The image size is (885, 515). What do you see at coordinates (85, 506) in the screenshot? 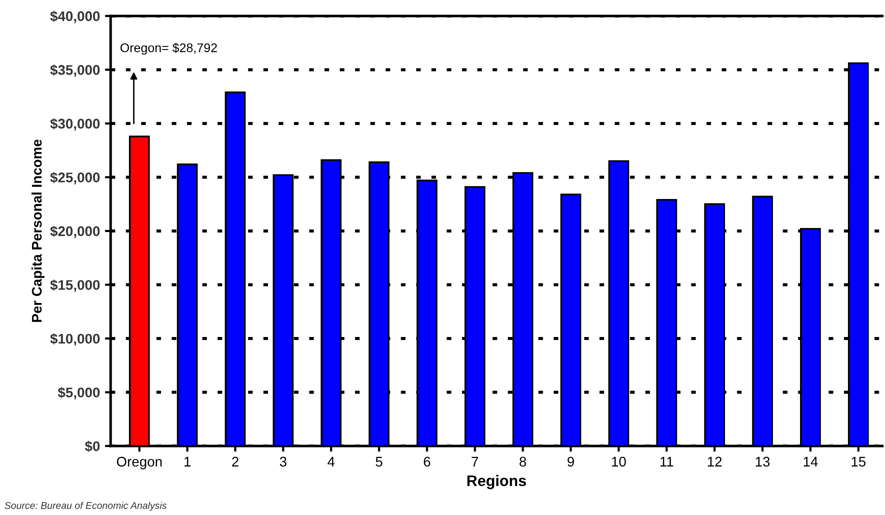
I see `source-note: Source: Bureau of Economic Analysis` at bounding box center [85, 506].